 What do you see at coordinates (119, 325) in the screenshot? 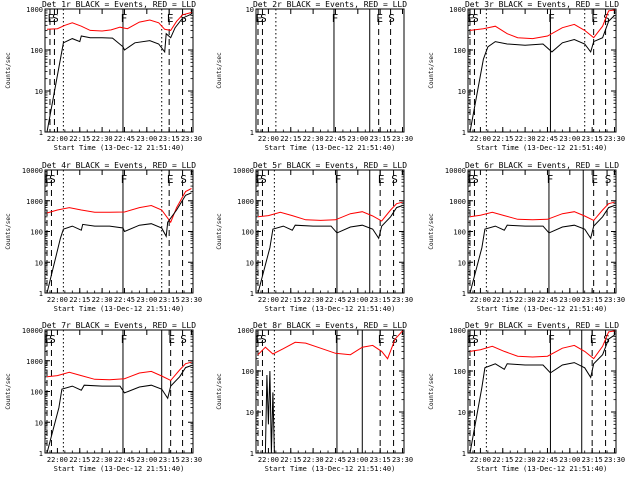
I see `panel-title: Det 7r BLACK = Events, RED = LLD` at bounding box center [119, 325].